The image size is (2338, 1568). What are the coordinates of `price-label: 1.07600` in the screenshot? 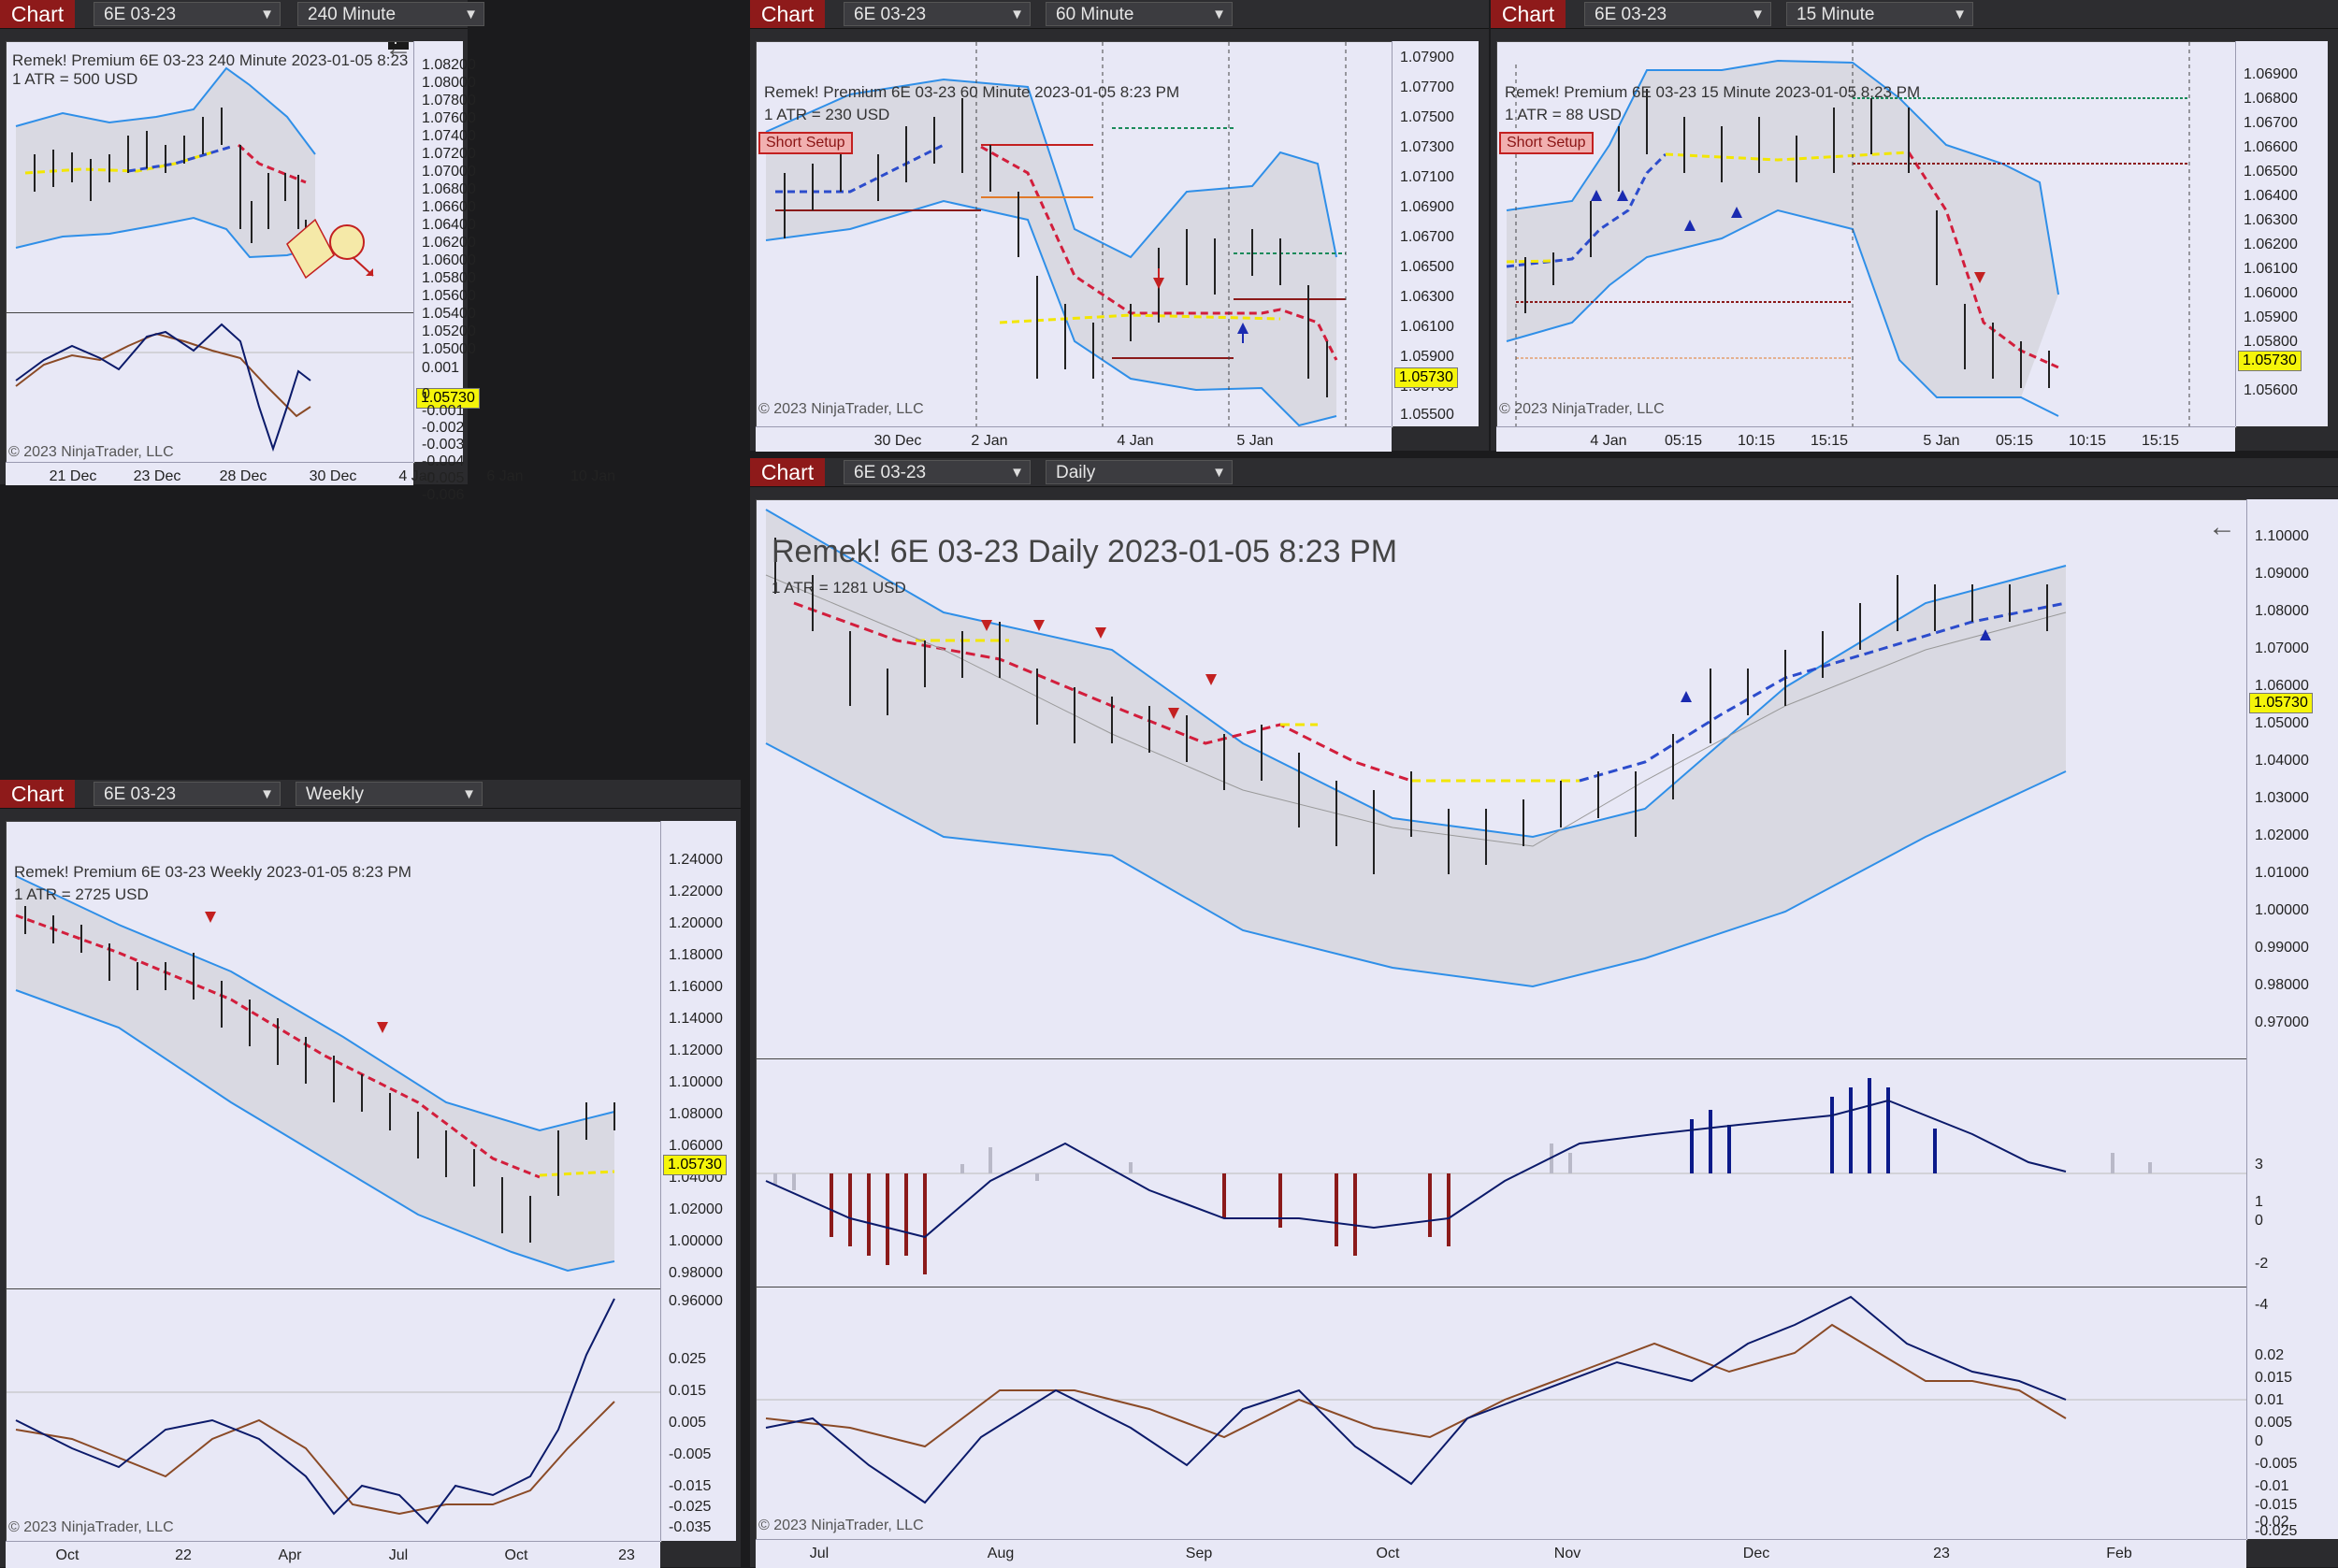 It's located at (449, 118).